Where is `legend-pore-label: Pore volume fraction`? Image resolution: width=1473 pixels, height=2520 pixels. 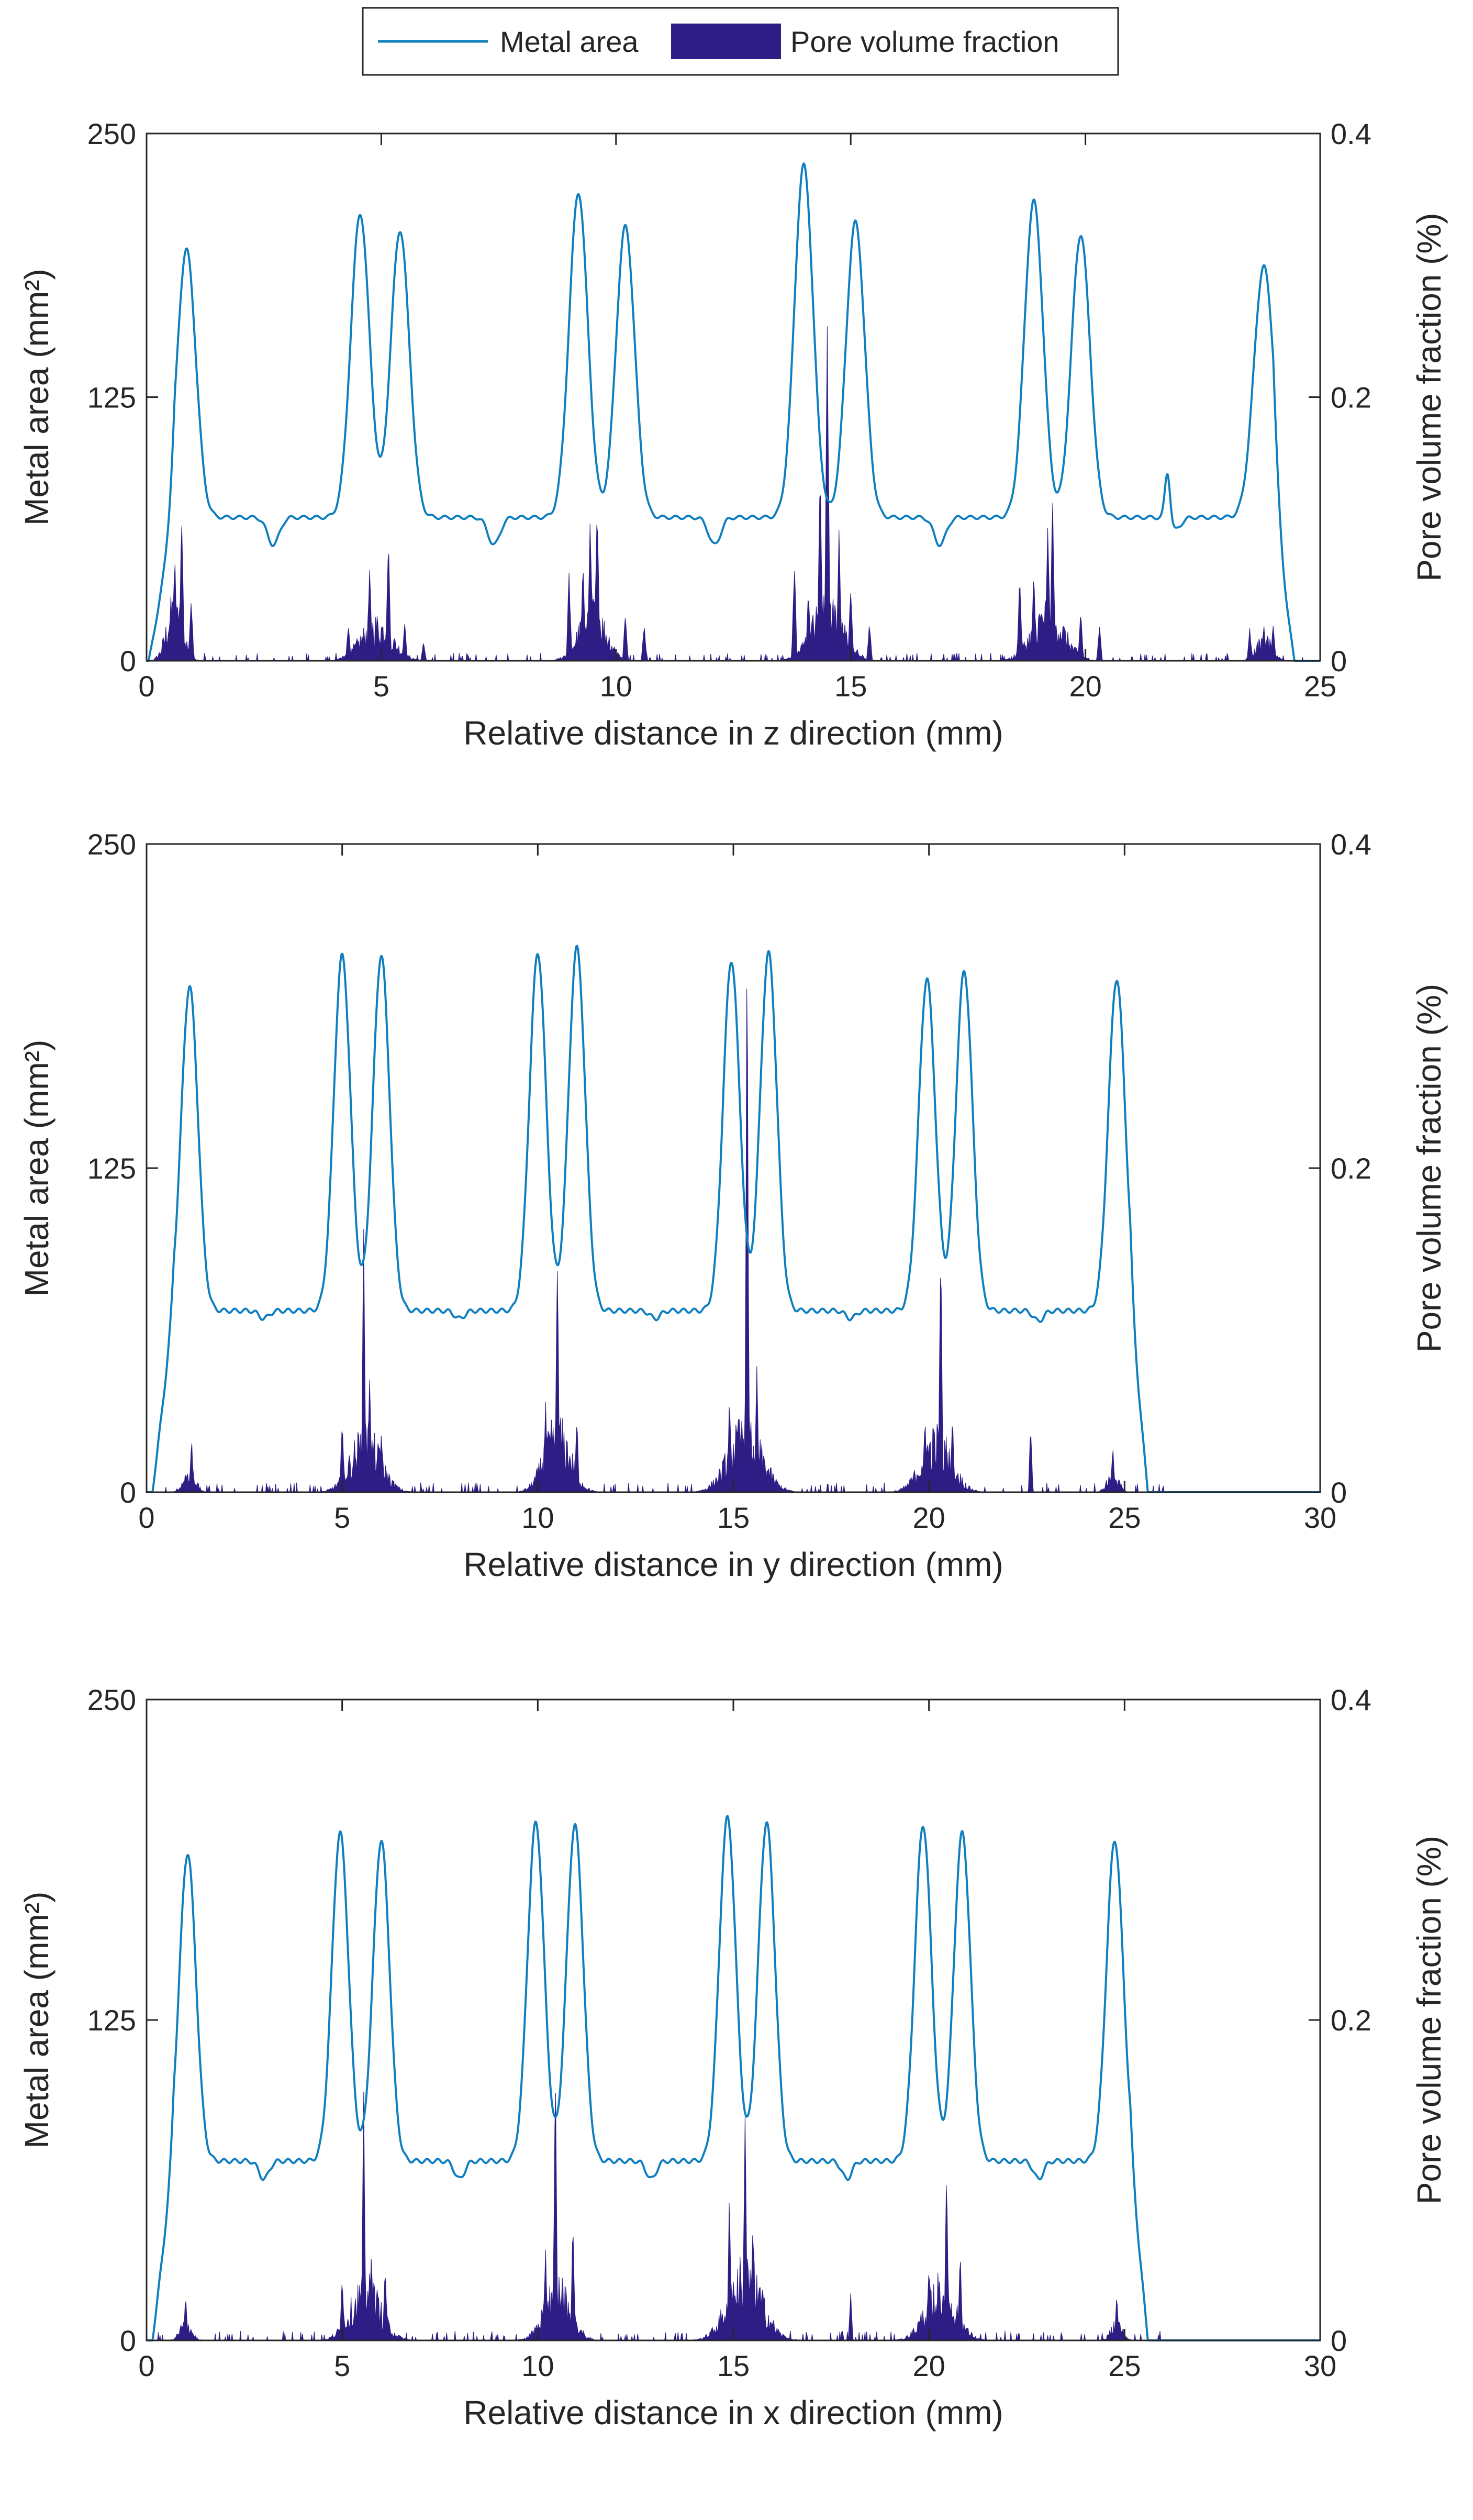 legend-pore-label: Pore volume fraction is located at coordinates (925, 41).